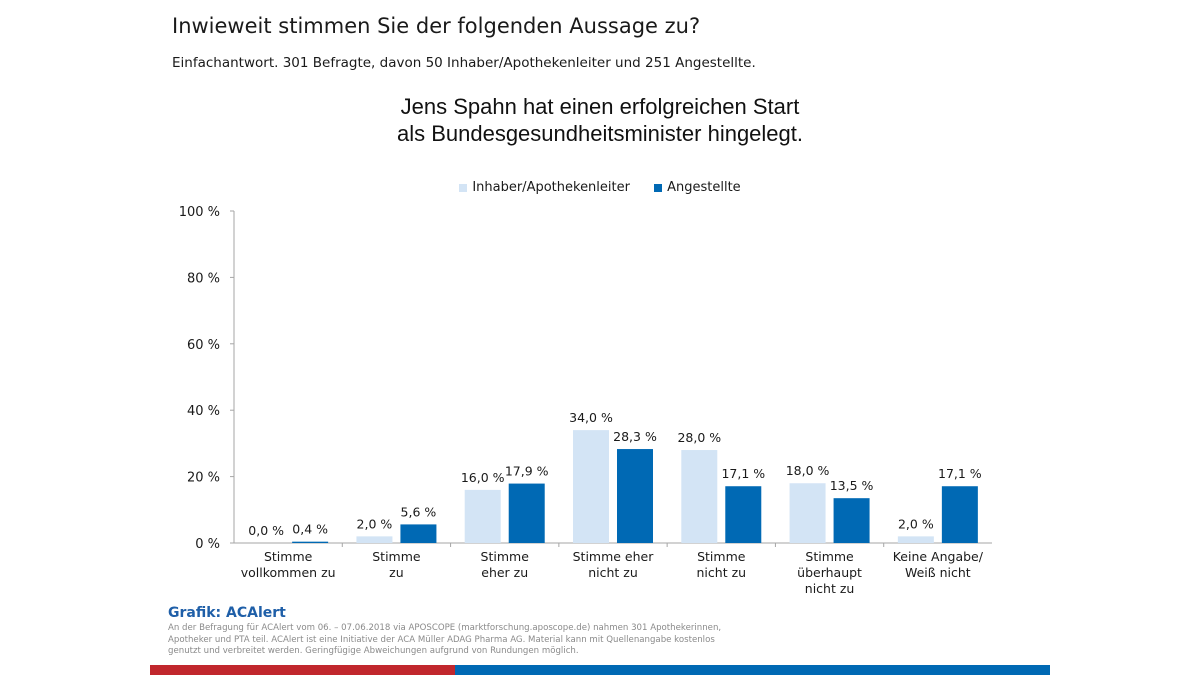 The height and width of the screenshot is (675, 1200). I want to click on y-tick-label: 100 %, so click(199, 212).